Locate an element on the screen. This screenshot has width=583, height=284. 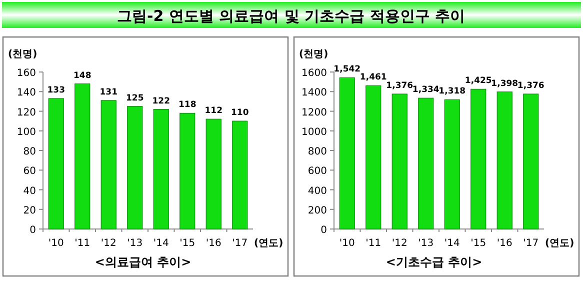
data-label: 1,425 is located at coordinates (478, 81).